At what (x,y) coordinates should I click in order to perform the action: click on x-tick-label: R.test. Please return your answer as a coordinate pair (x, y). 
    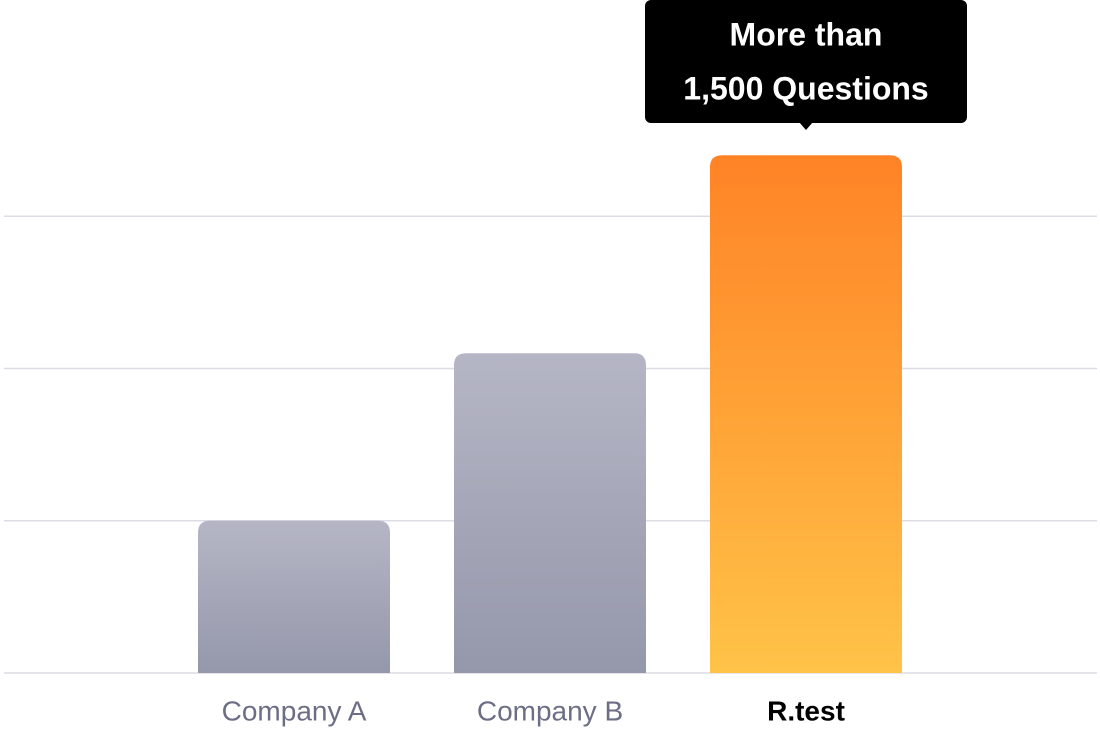
    Looking at the image, I should click on (806, 710).